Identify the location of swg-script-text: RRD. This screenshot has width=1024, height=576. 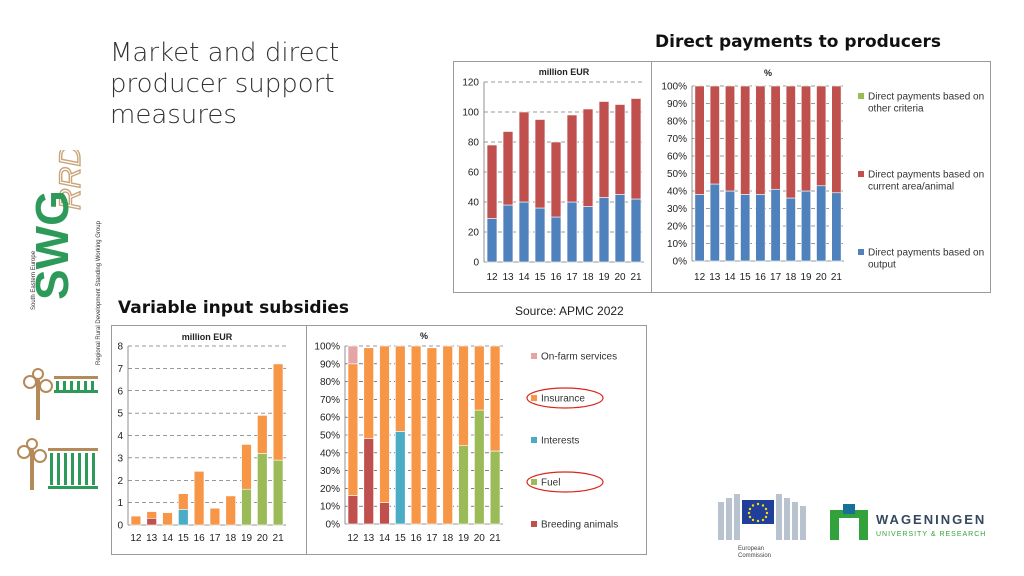
(70, 180).